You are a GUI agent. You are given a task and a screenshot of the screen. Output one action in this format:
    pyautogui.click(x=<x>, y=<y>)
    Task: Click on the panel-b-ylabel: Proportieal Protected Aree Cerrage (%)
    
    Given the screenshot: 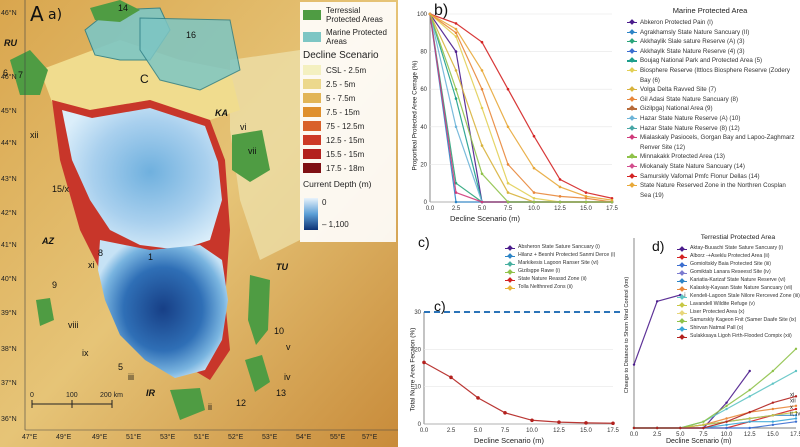 What is the action you would take?
    pyautogui.click(x=415, y=115)
    